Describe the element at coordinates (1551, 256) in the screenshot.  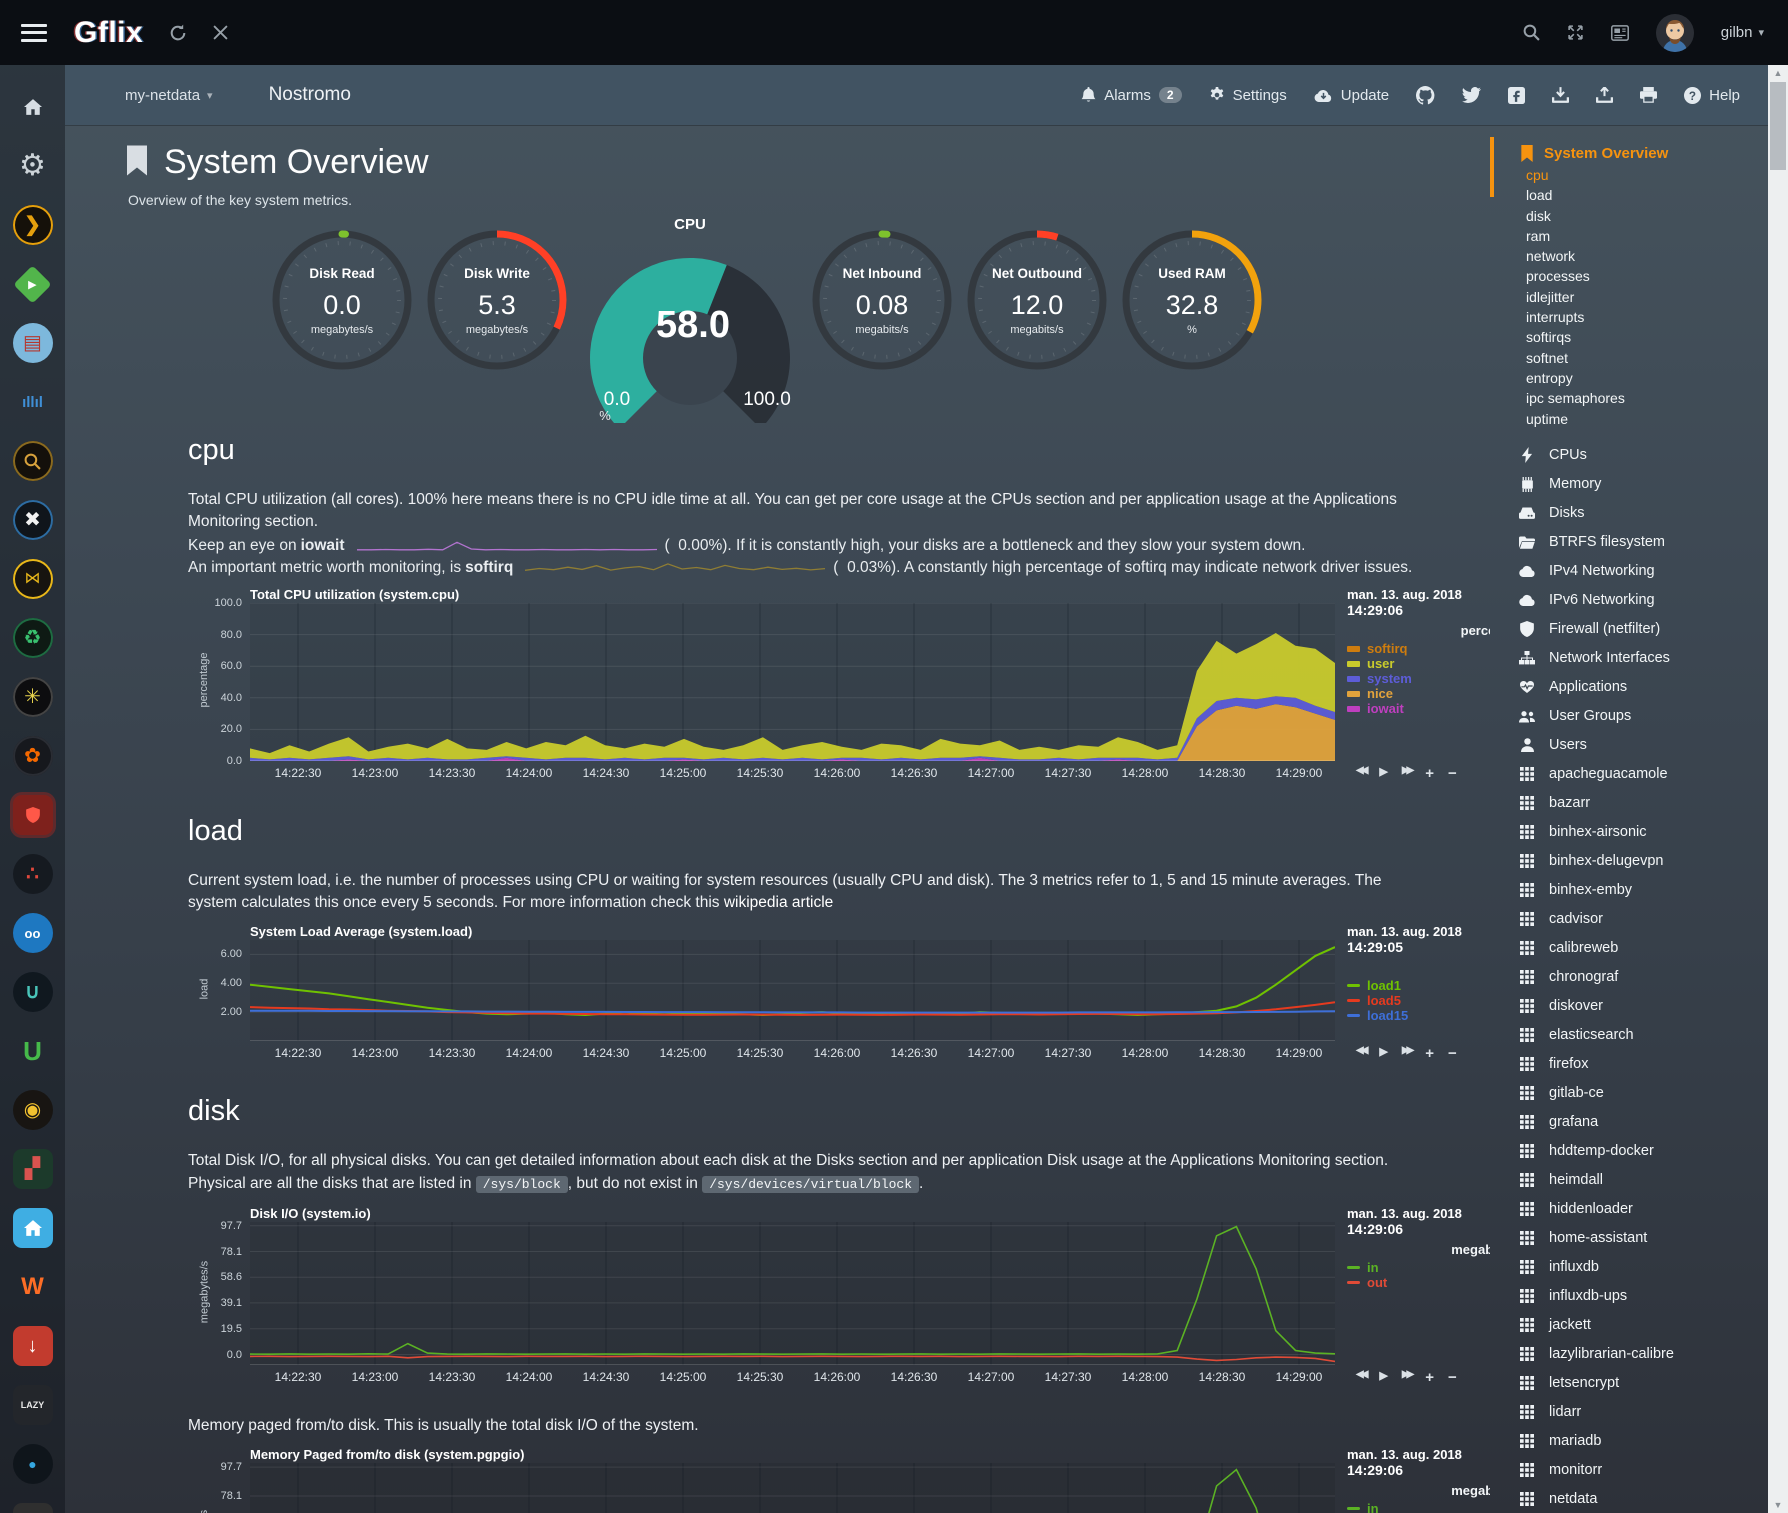
I see `nav-item-network: network` at that location.